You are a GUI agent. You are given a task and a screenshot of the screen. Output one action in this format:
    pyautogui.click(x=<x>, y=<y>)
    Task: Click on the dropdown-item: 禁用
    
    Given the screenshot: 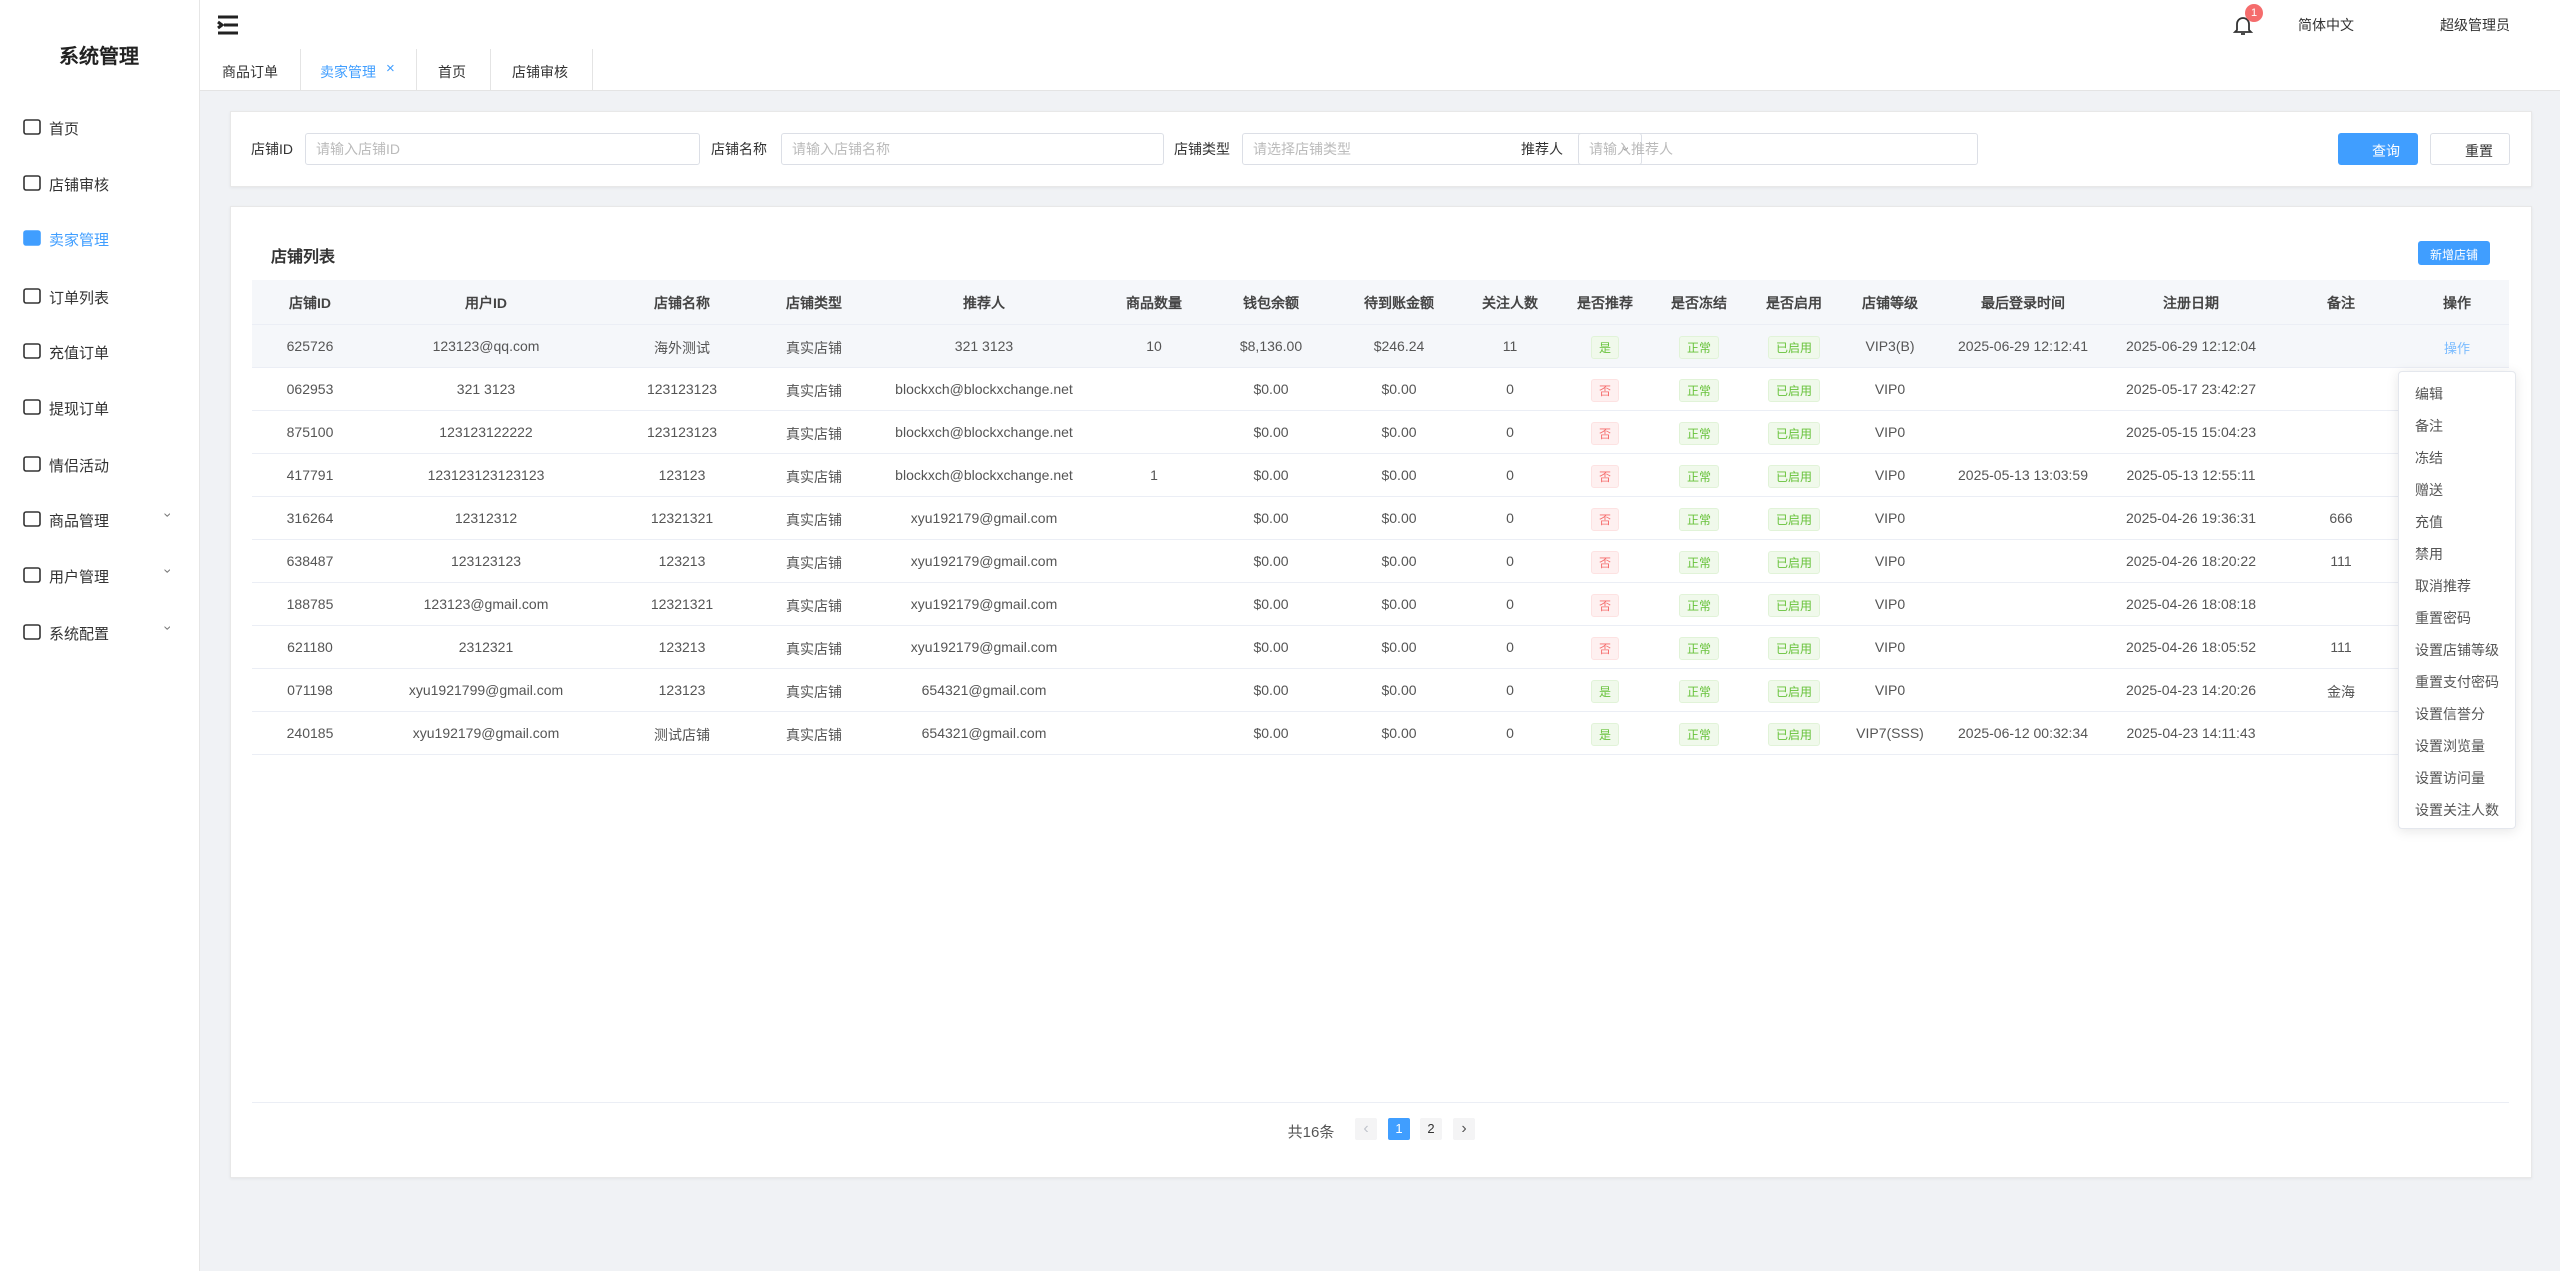 What is the action you would take?
    pyautogui.click(x=2429, y=554)
    